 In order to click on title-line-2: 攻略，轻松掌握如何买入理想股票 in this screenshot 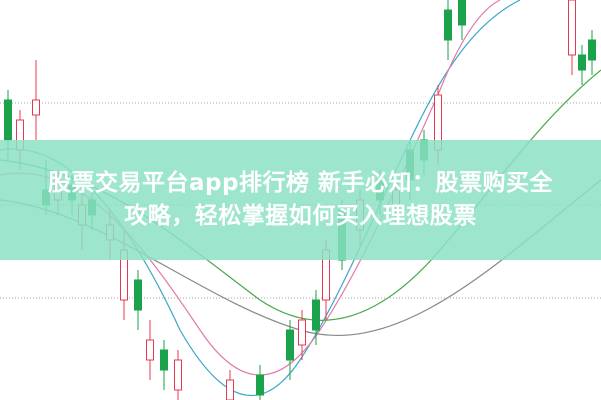, I will do `click(300, 216)`.